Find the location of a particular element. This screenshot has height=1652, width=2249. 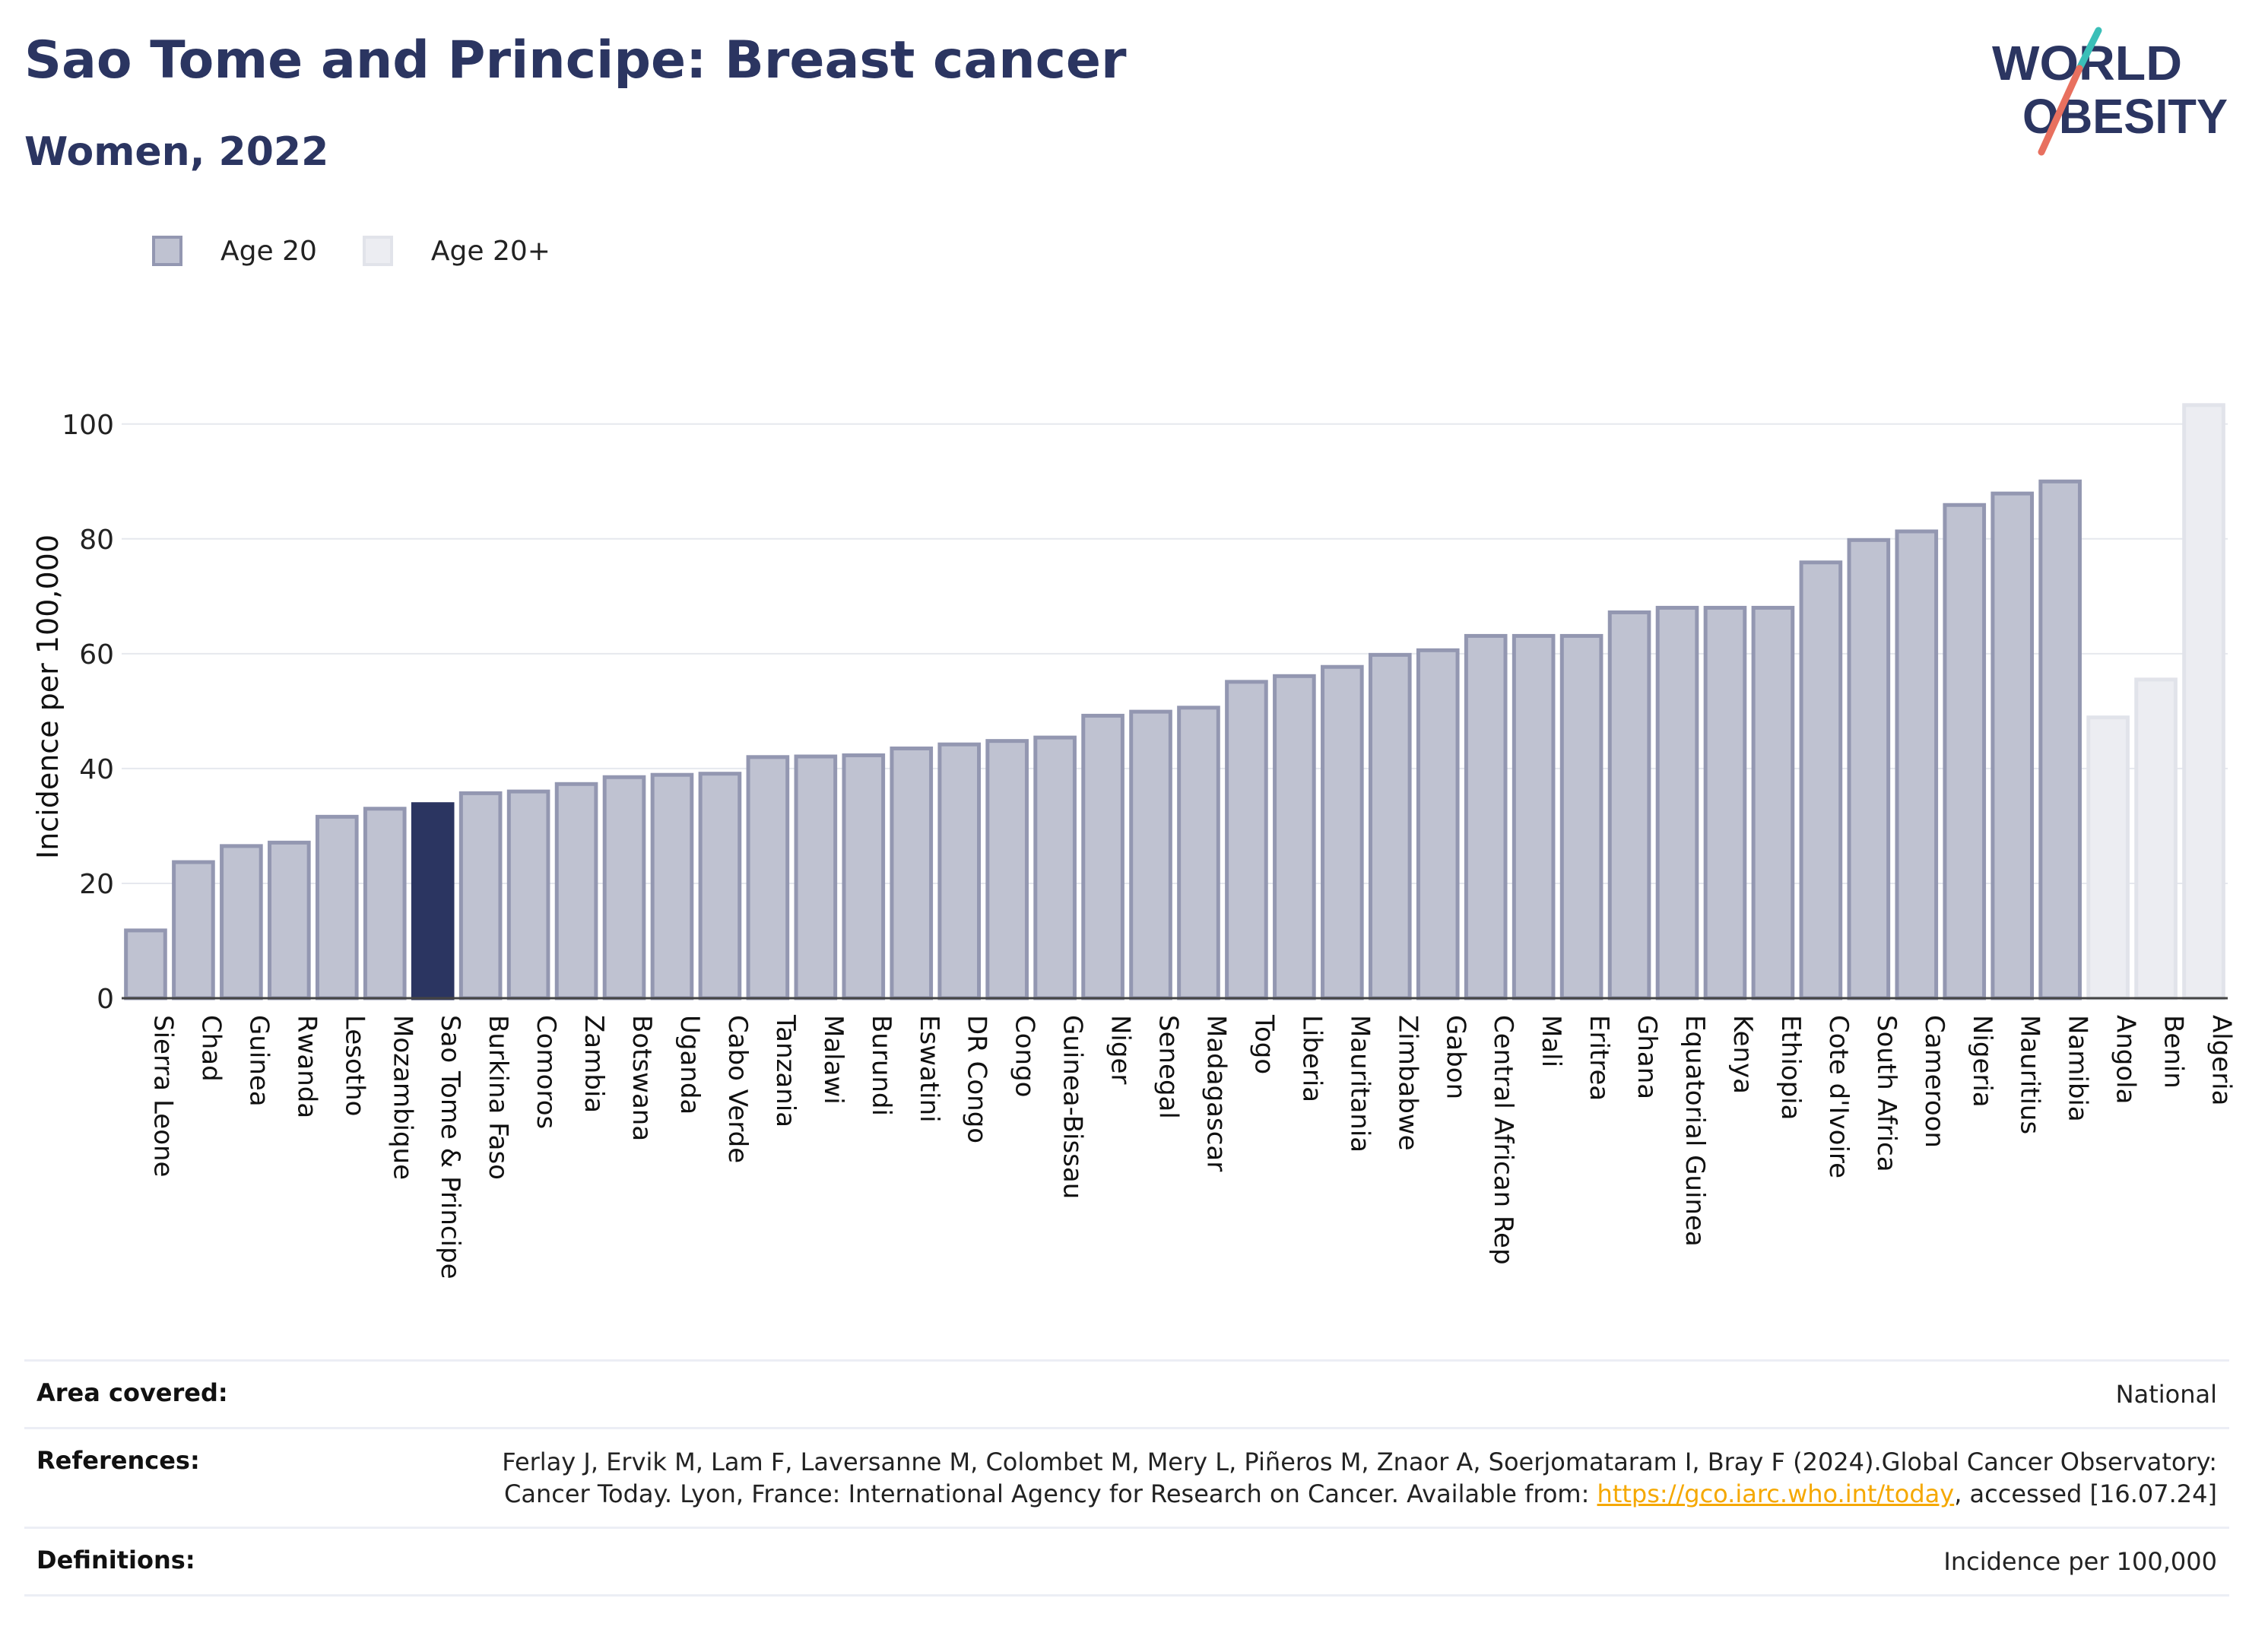

bar-ethiopia is located at coordinates (1773, 802).